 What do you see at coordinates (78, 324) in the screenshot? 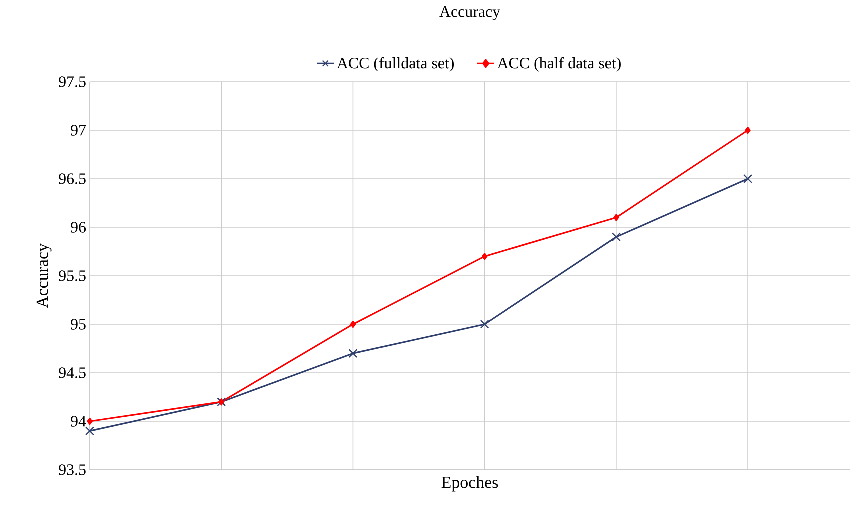
I see `y-tick-label: 95` at bounding box center [78, 324].